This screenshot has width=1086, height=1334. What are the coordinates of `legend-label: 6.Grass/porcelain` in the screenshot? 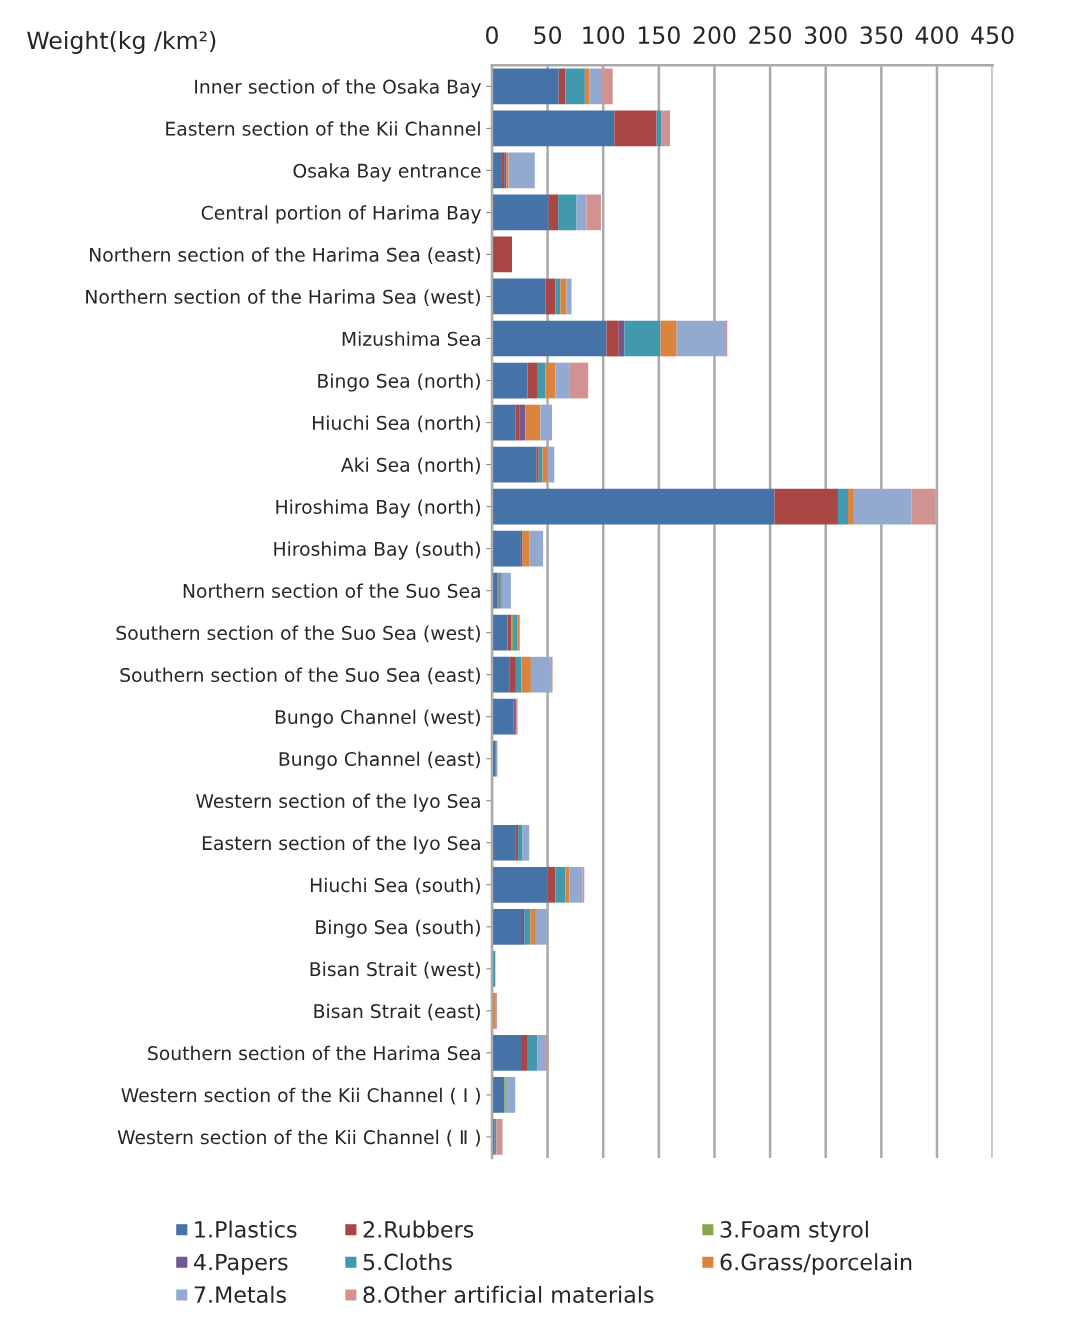 It's located at (816, 1264).